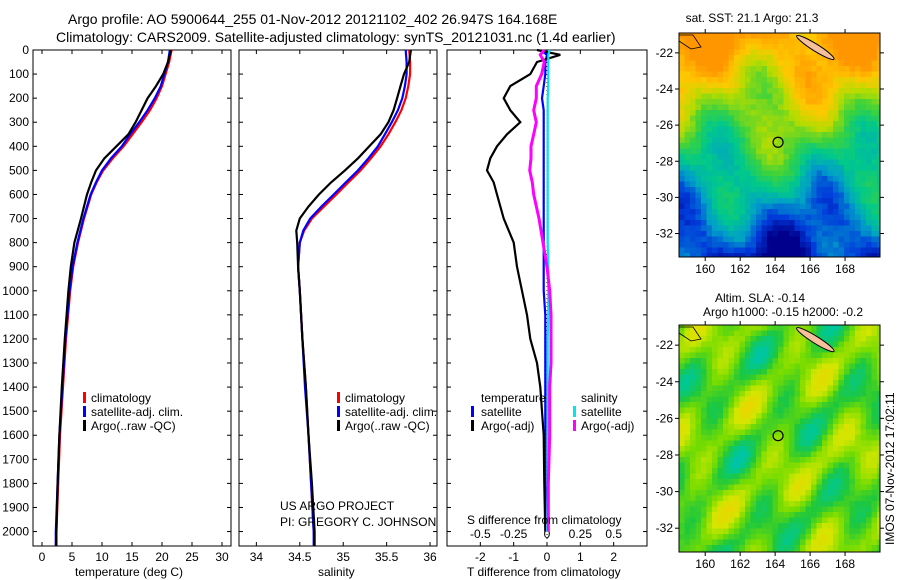  I want to click on map-lat-tick-label: -30, so click(665, 197).